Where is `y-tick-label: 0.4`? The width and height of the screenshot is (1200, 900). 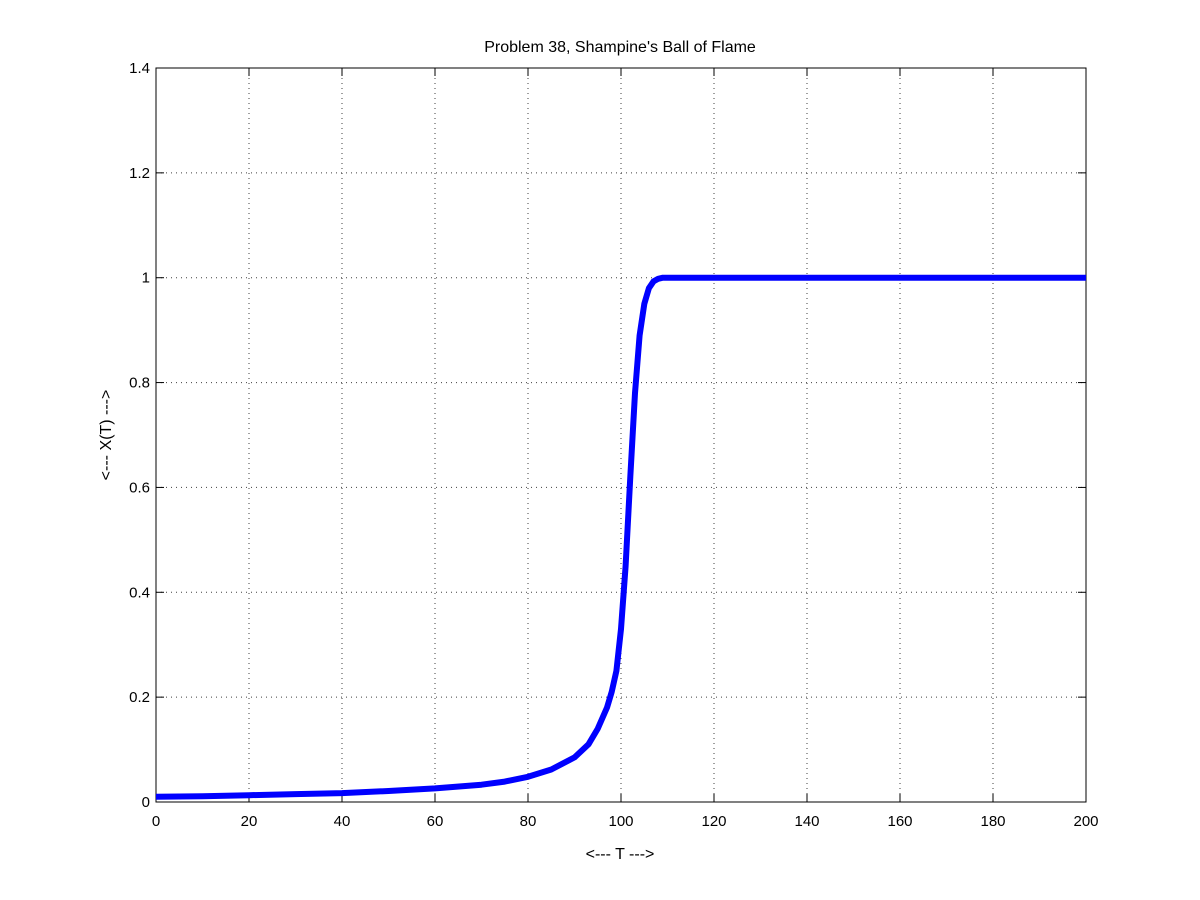 y-tick-label: 0.4 is located at coordinates (139, 592).